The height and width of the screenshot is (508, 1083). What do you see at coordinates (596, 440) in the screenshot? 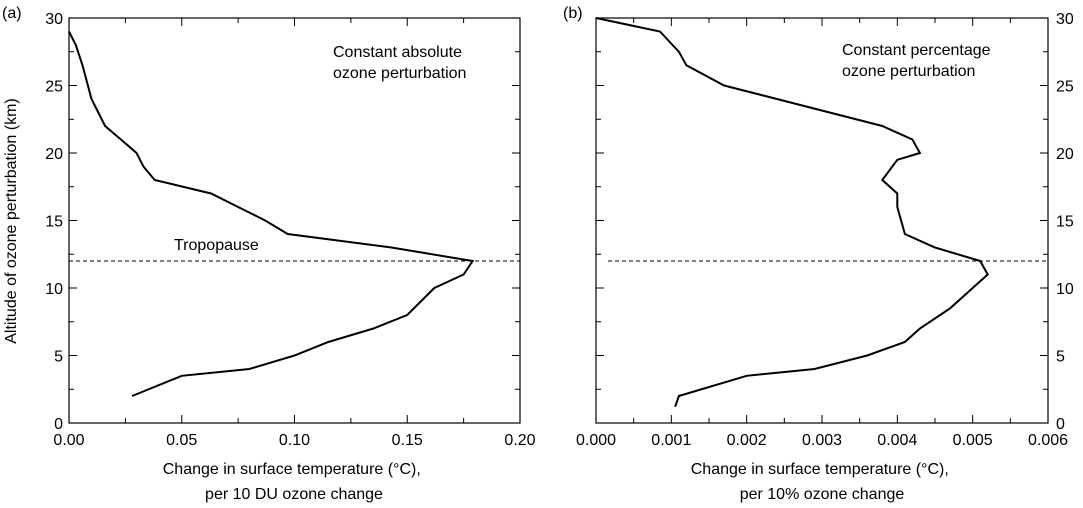
I see `x-tick-label: 0.000` at bounding box center [596, 440].